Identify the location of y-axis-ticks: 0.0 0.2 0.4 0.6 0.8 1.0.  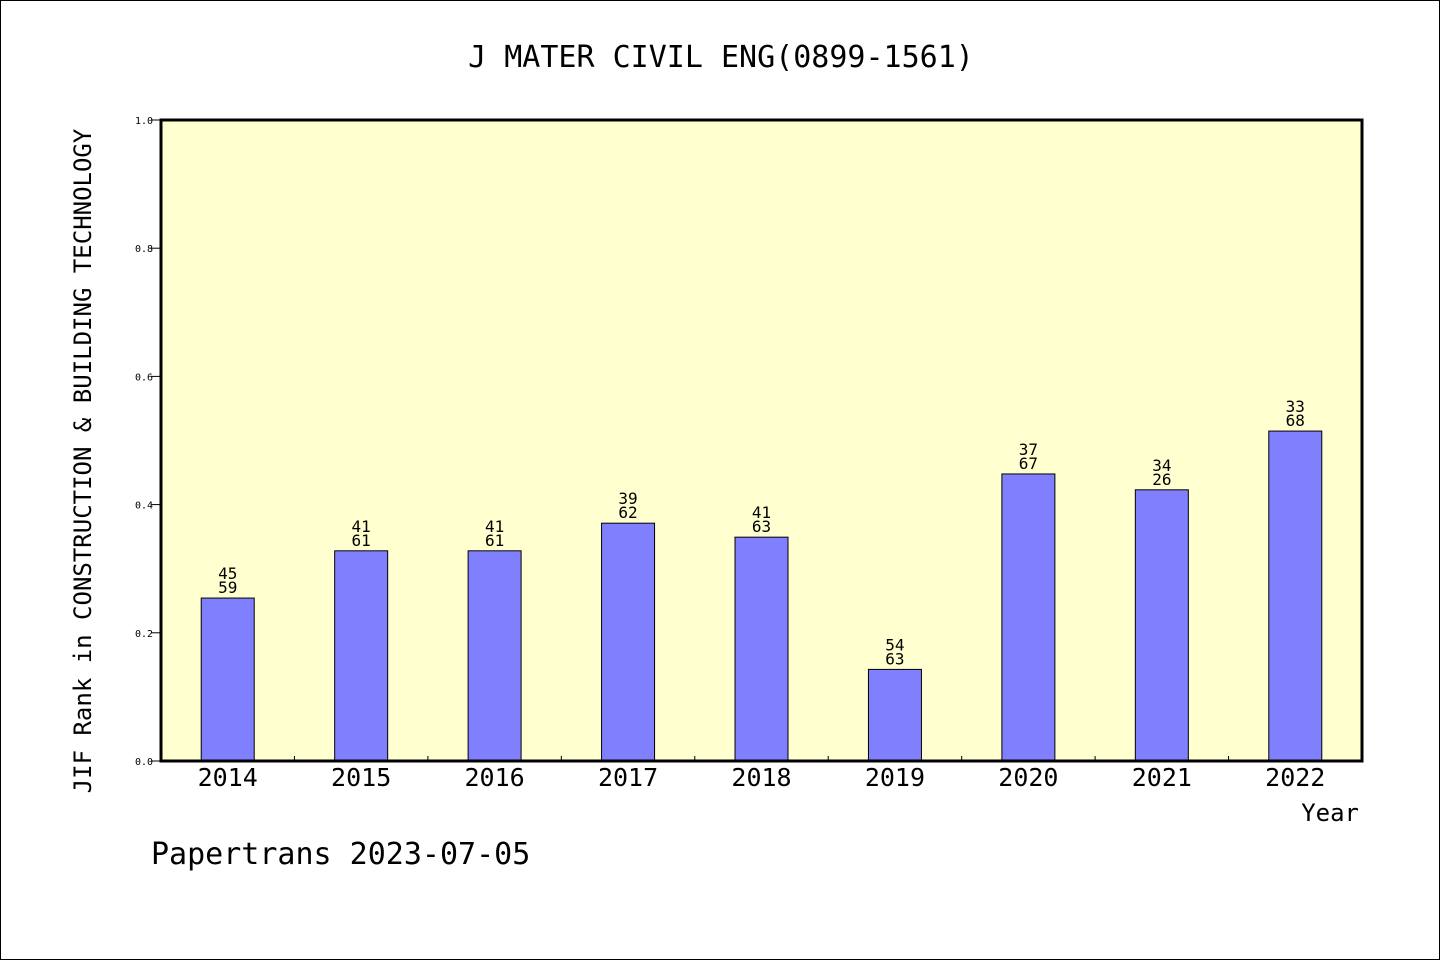
(148, 442).